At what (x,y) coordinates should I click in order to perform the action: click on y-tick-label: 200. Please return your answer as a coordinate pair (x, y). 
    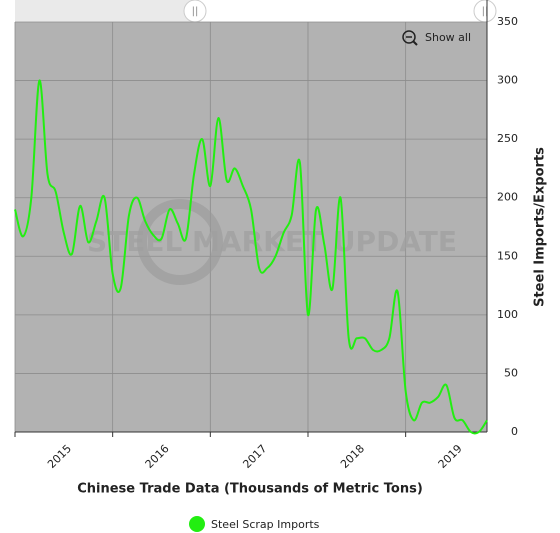
    Looking at the image, I should click on (507, 197).